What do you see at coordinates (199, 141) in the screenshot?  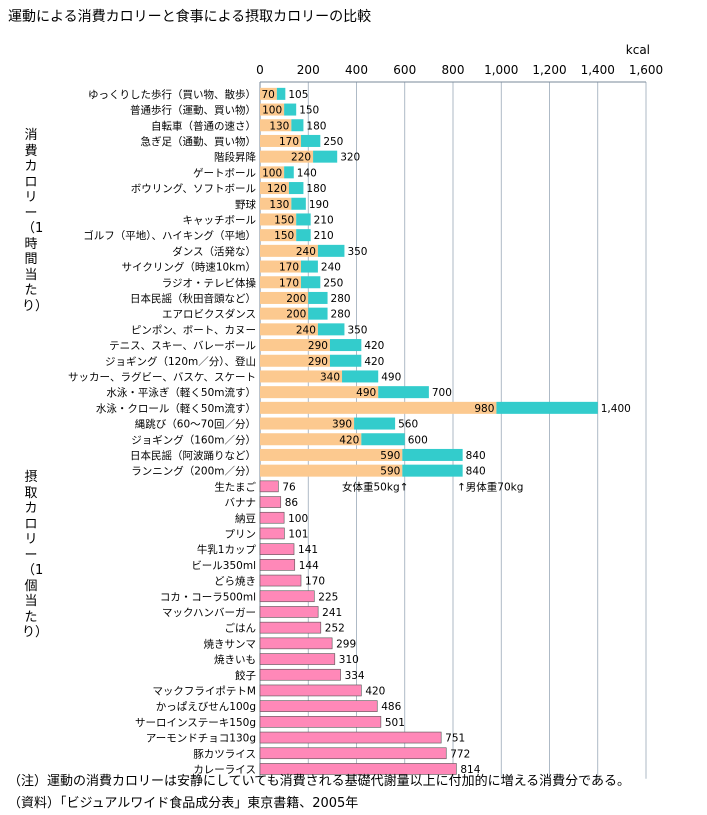 I see `category-label: 急ぎ足（通勤、買い物）` at bounding box center [199, 141].